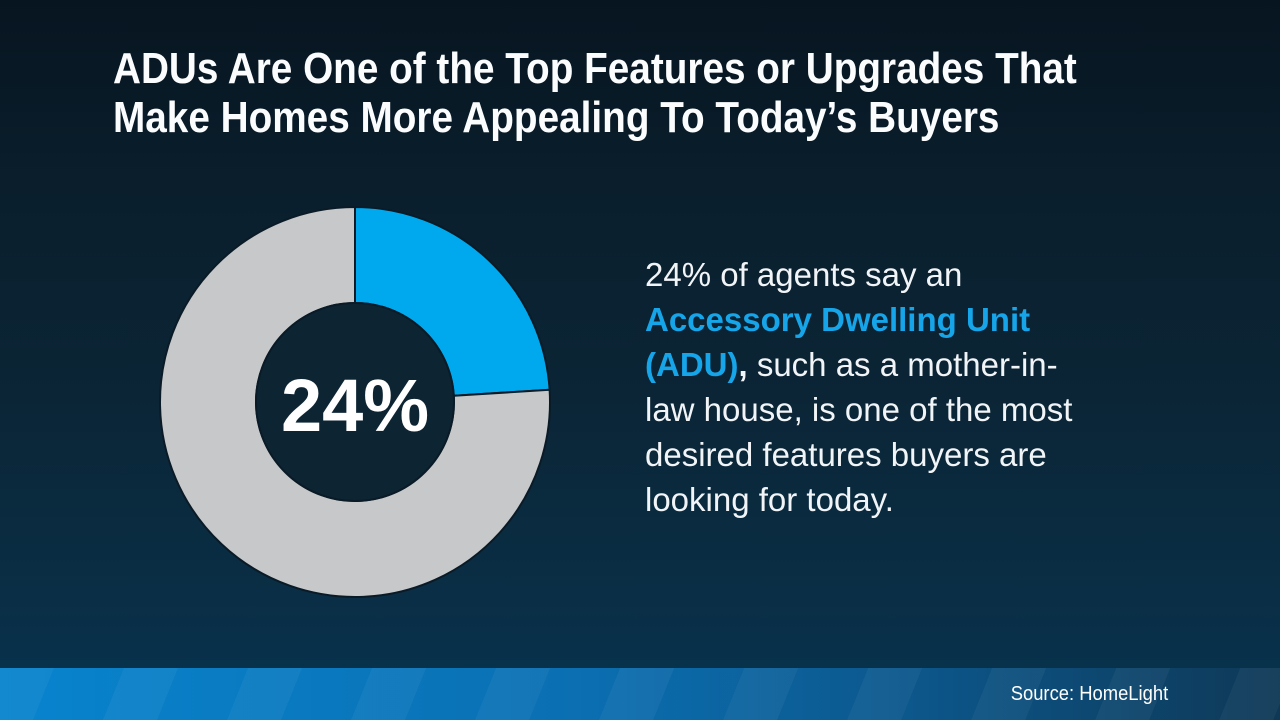 The height and width of the screenshot is (720, 1280). Describe the element at coordinates (769, 499) in the screenshot. I see `paragraph-segment: looking for today.` at that location.